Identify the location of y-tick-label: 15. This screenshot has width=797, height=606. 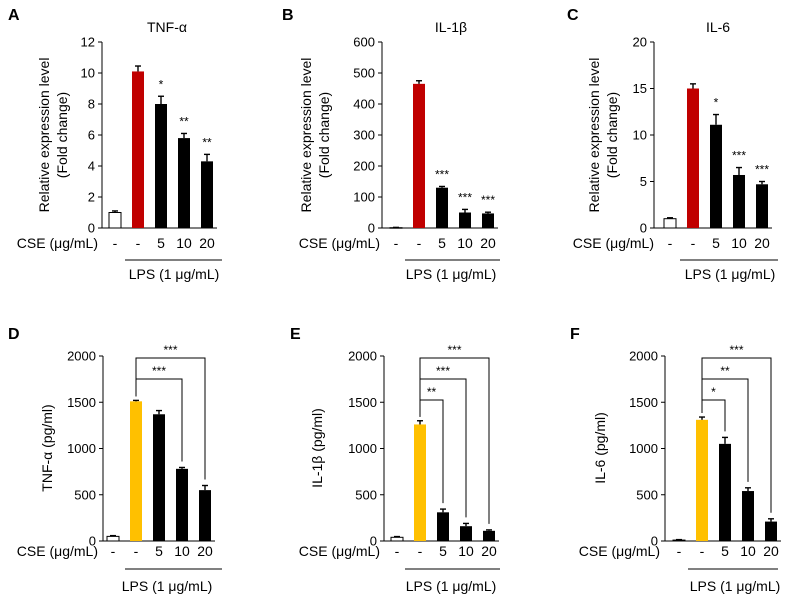
(640, 88).